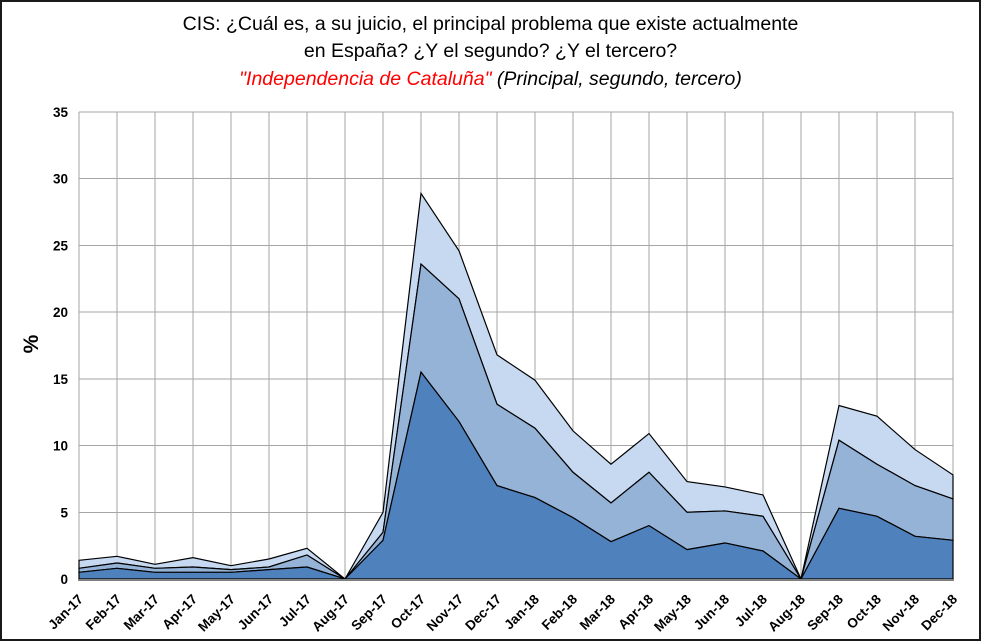 Image resolution: width=981 pixels, height=641 pixels. What do you see at coordinates (61, 379) in the screenshot?
I see `y-tick-label: 15` at bounding box center [61, 379].